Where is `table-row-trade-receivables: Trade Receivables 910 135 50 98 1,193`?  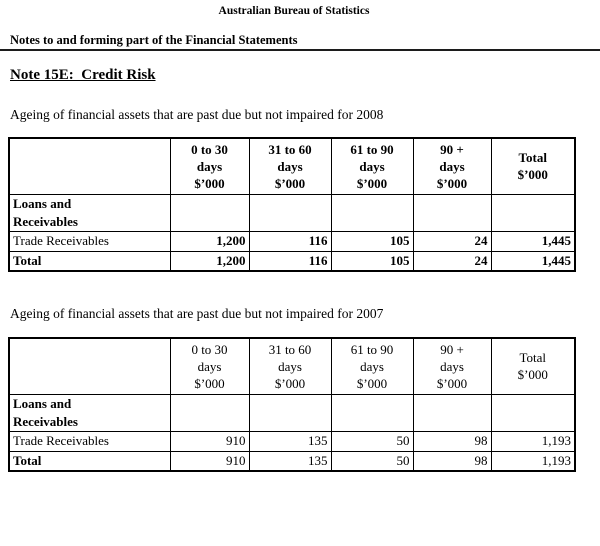 table-row-trade-receivables: Trade Receivables 910 135 50 98 1,193 is located at coordinates (292, 441).